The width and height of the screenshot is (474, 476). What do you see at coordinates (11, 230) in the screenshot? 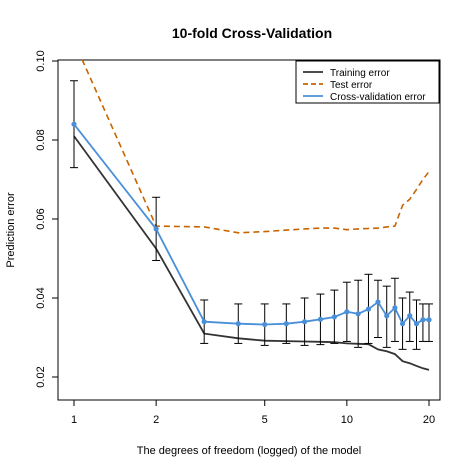
I see `y-axis-label: Prediction error` at bounding box center [11, 230].